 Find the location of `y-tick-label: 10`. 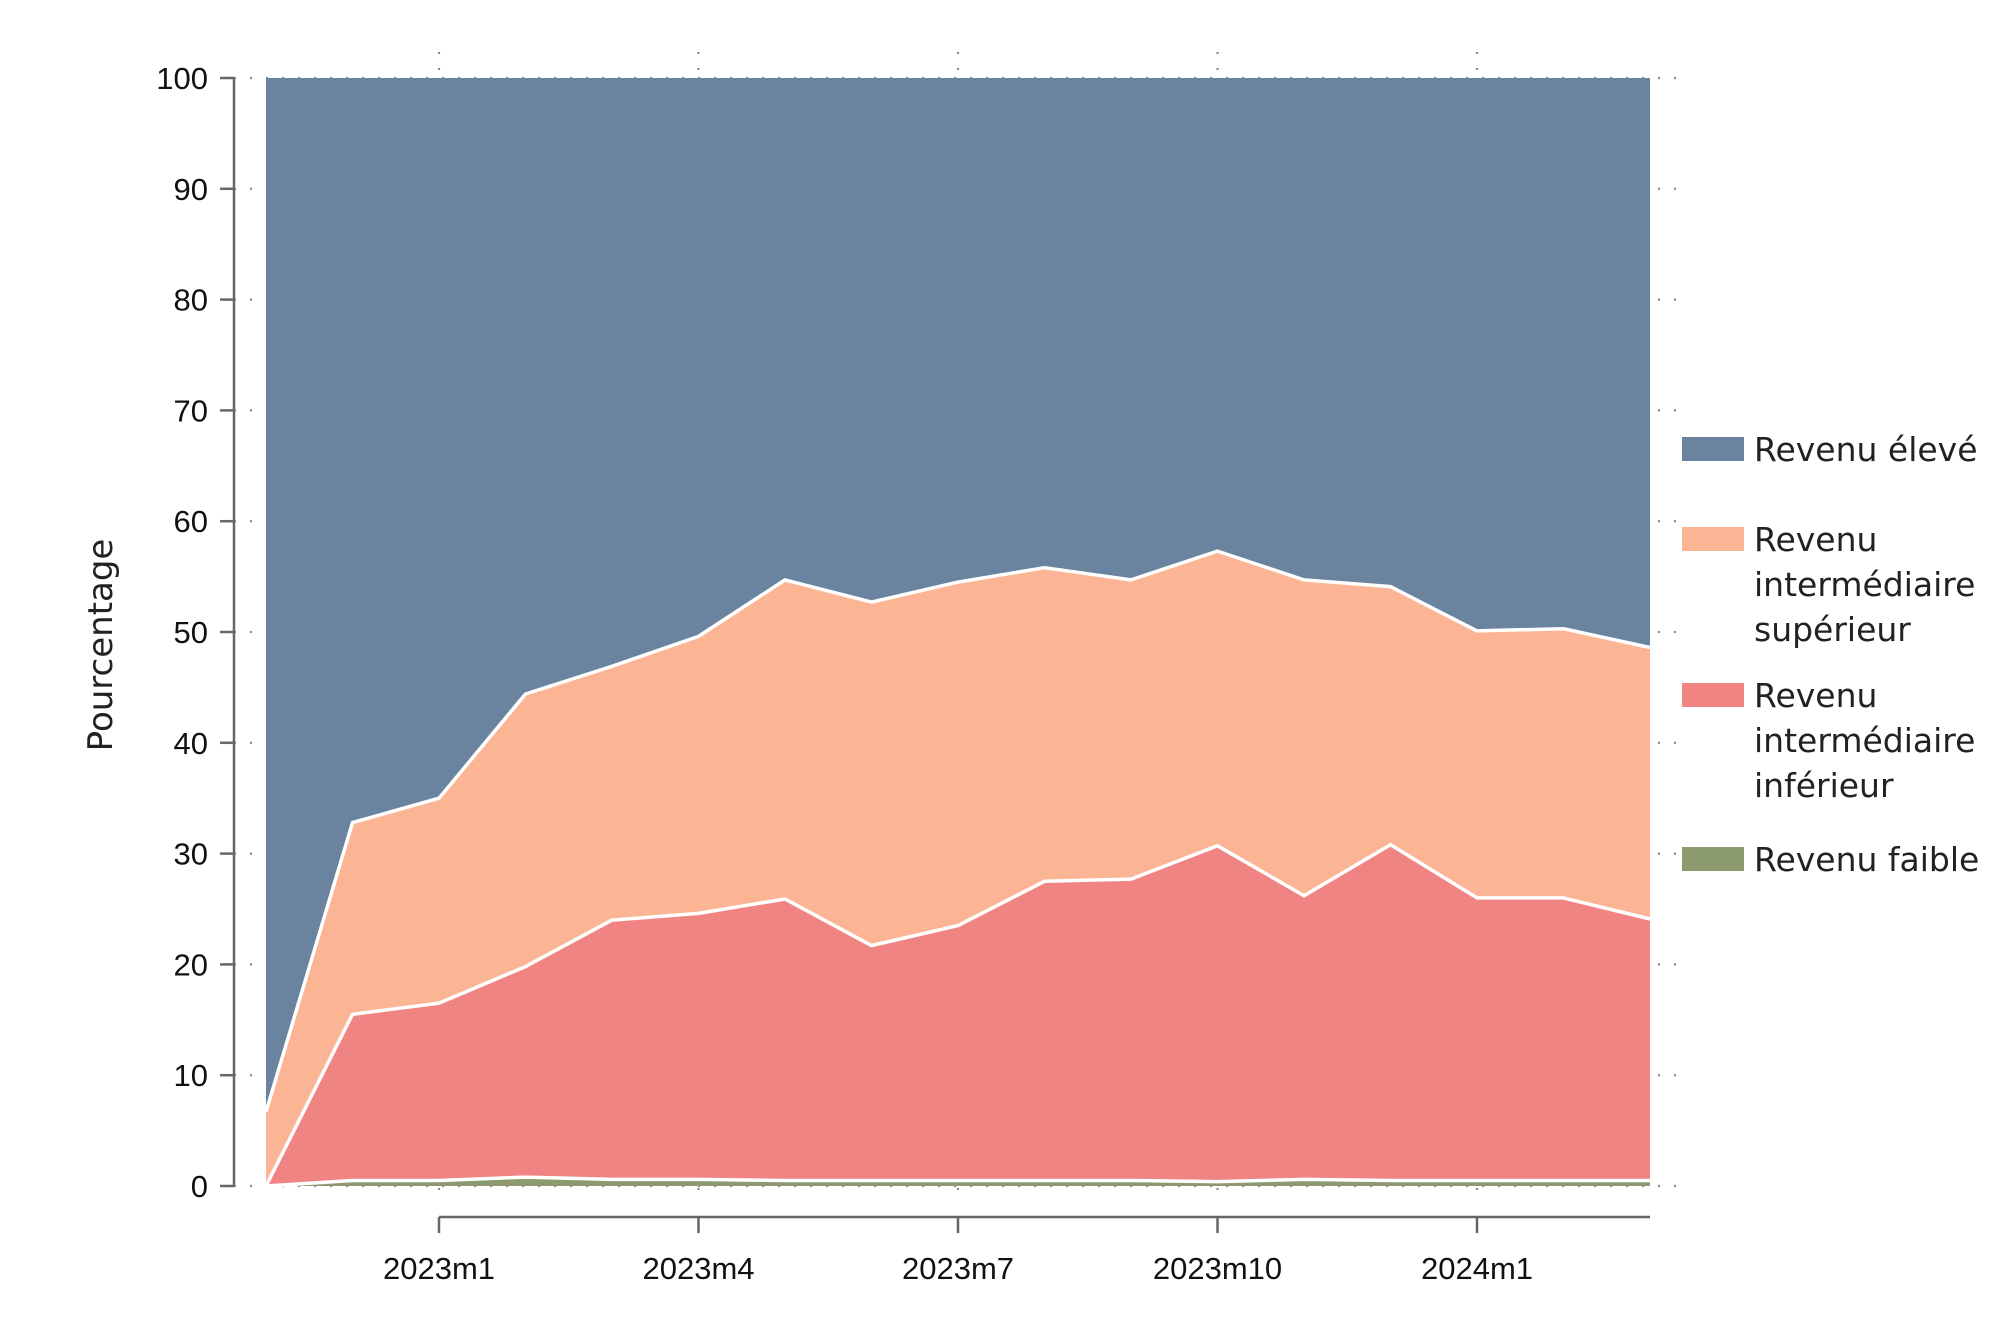

y-tick-label: 10 is located at coordinates (191, 1075).